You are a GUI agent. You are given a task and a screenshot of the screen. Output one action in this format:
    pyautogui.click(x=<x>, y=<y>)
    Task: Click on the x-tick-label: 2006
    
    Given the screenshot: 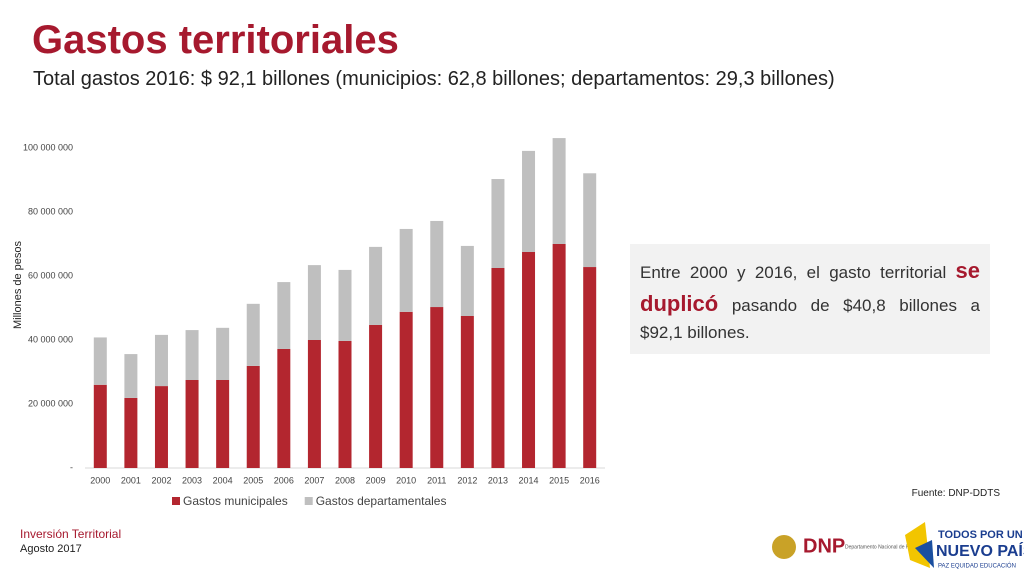 What is the action you would take?
    pyautogui.click(x=284, y=480)
    